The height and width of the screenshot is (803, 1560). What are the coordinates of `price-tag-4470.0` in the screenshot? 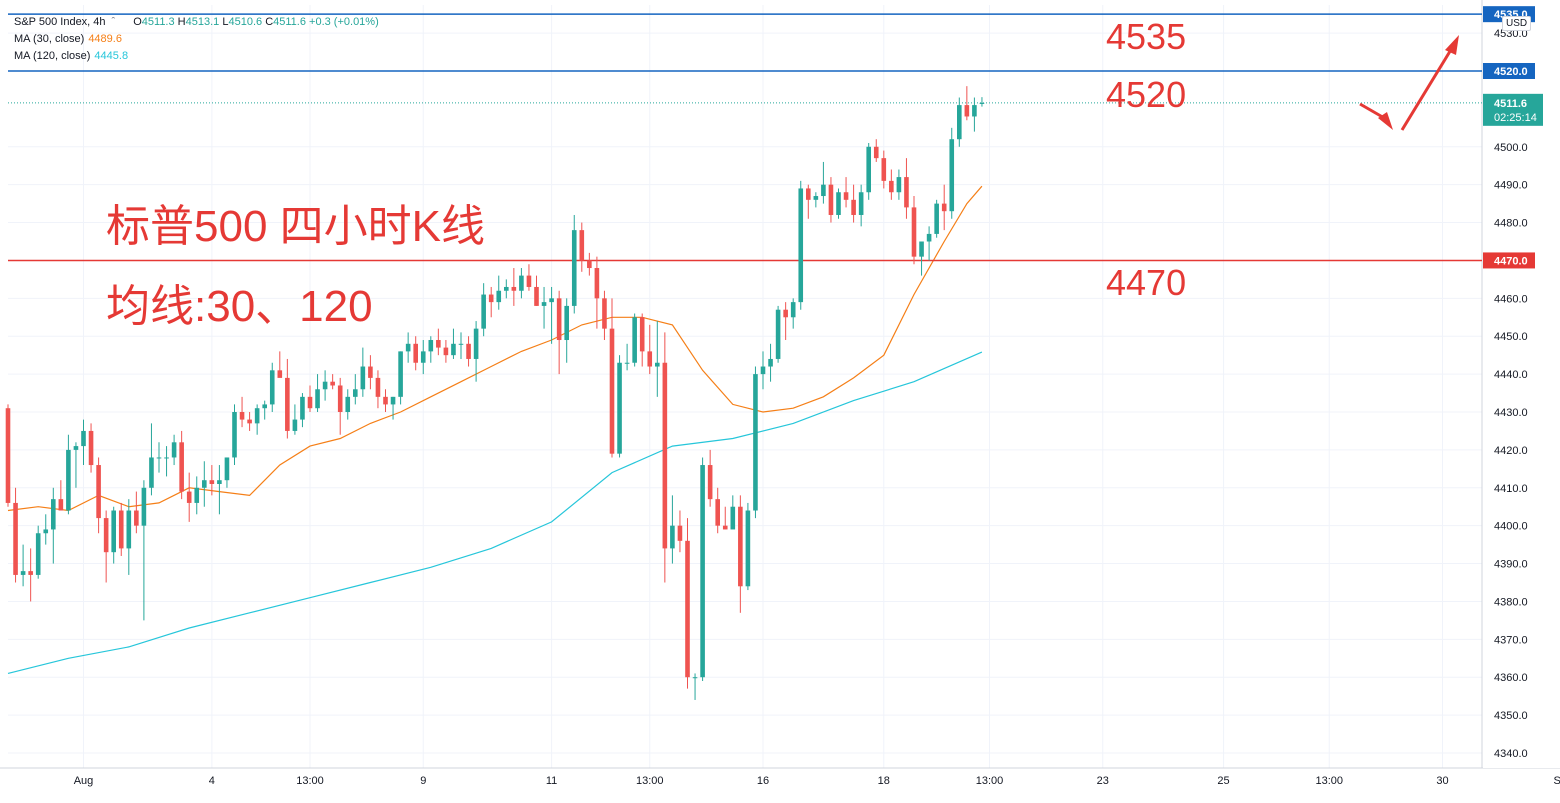 It's located at (1509, 260).